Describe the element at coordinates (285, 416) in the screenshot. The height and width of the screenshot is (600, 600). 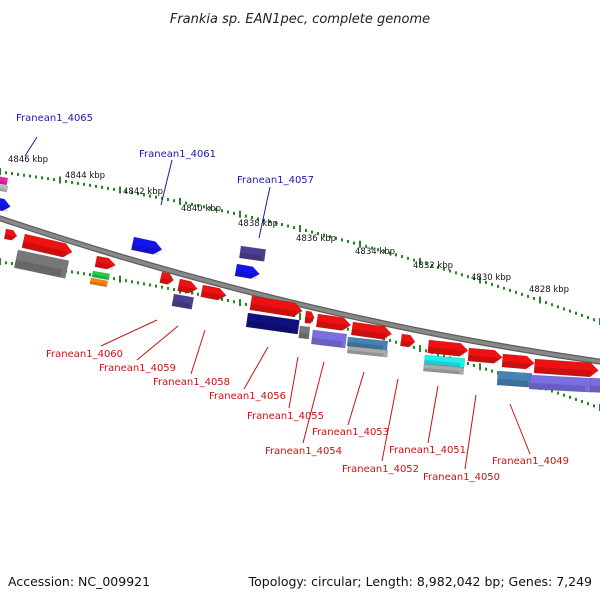
I see `gene-label-franean1-4055: Franean1_4055` at that location.